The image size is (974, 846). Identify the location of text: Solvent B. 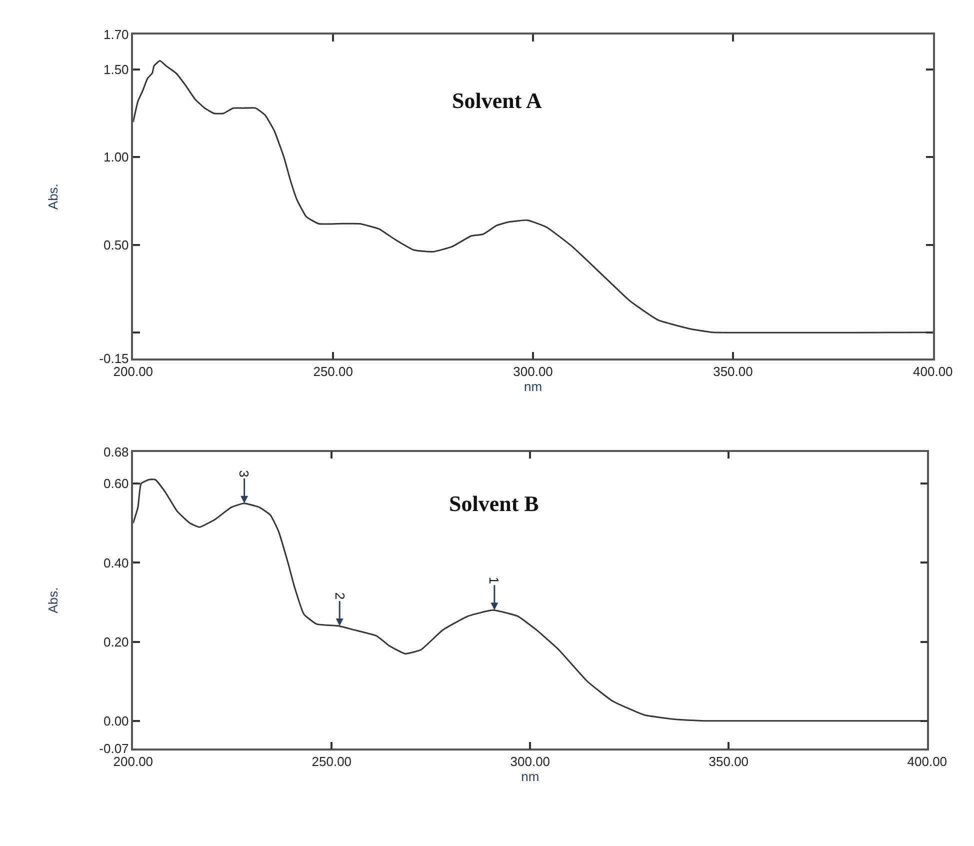
(494, 503).